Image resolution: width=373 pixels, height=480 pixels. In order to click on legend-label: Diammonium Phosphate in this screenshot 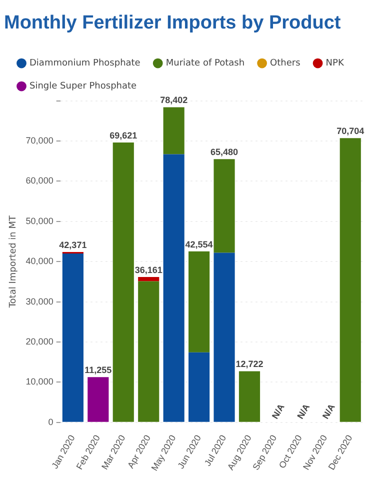, I will do `click(85, 63)`.